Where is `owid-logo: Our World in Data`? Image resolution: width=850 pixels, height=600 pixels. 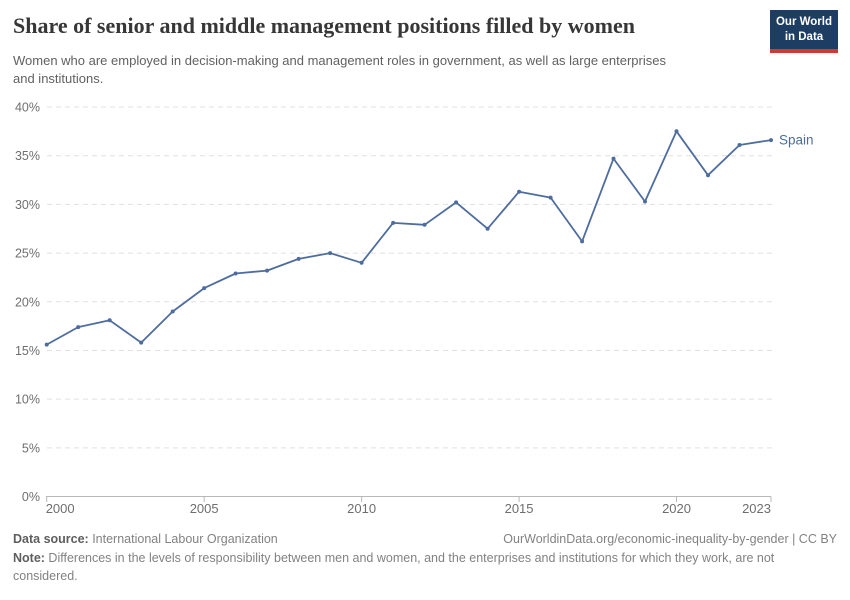
owid-logo: Our World in Data is located at coordinates (804, 31).